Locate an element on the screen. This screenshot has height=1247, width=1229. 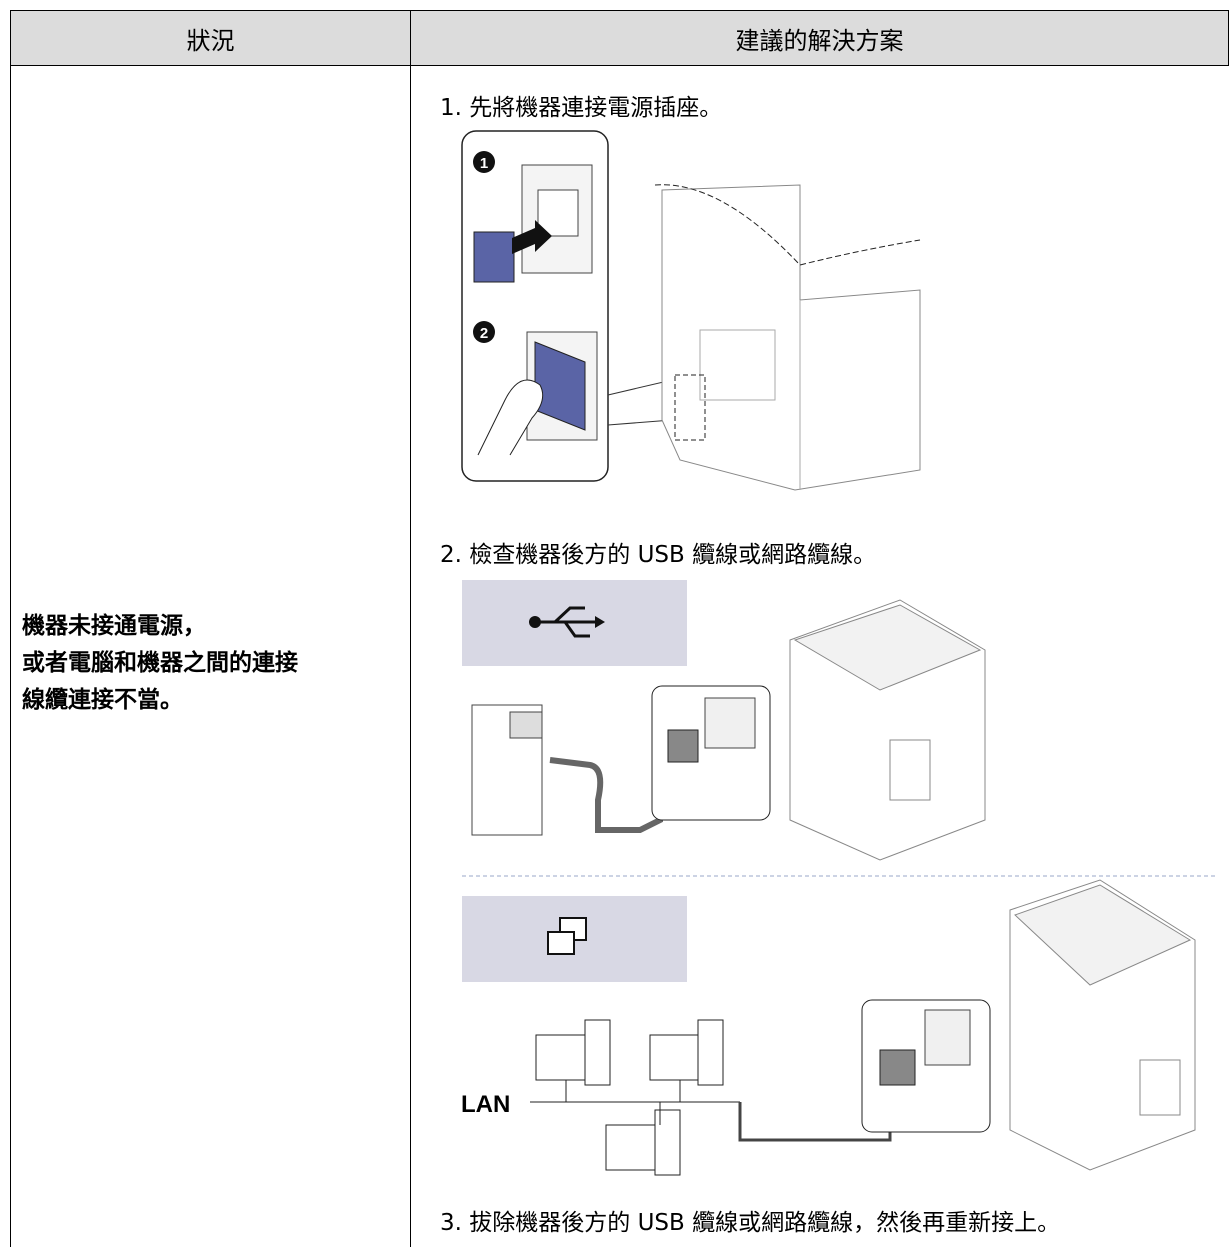
callout: 2 is located at coordinates (484, 333).